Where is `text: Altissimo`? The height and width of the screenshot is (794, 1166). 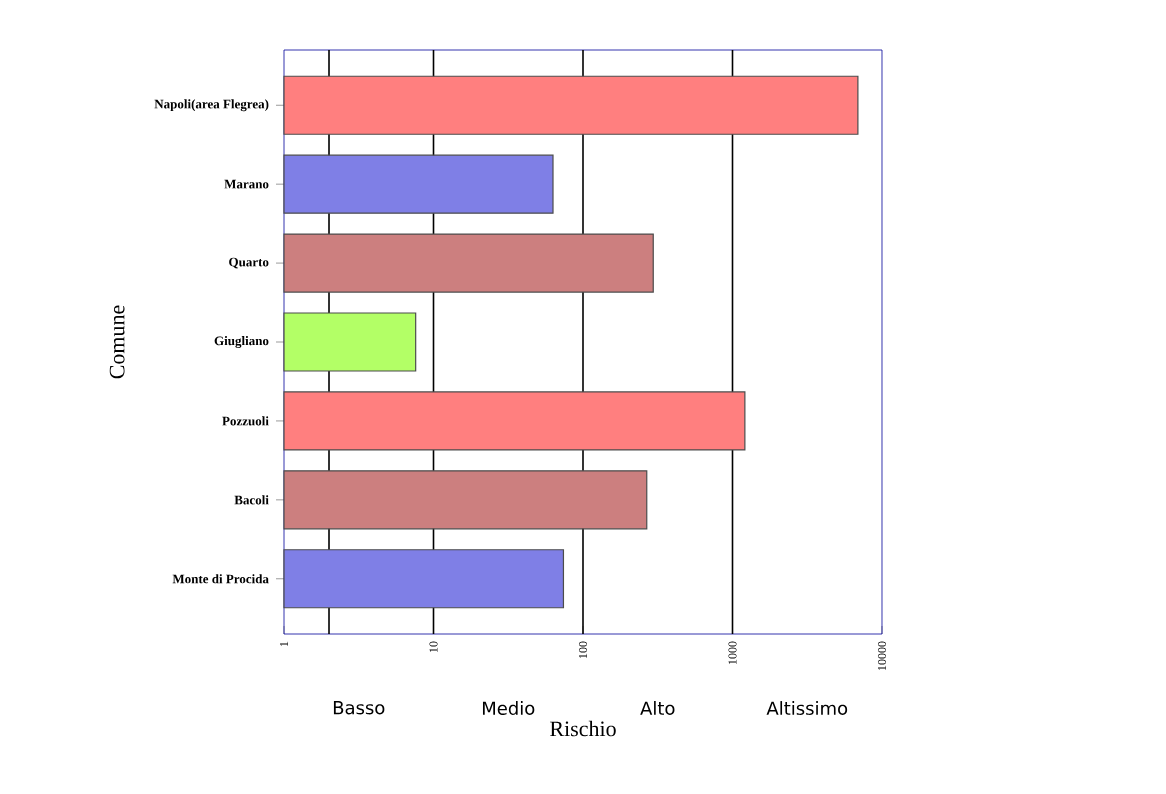
text: Altissimo is located at coordinates (807, 708).